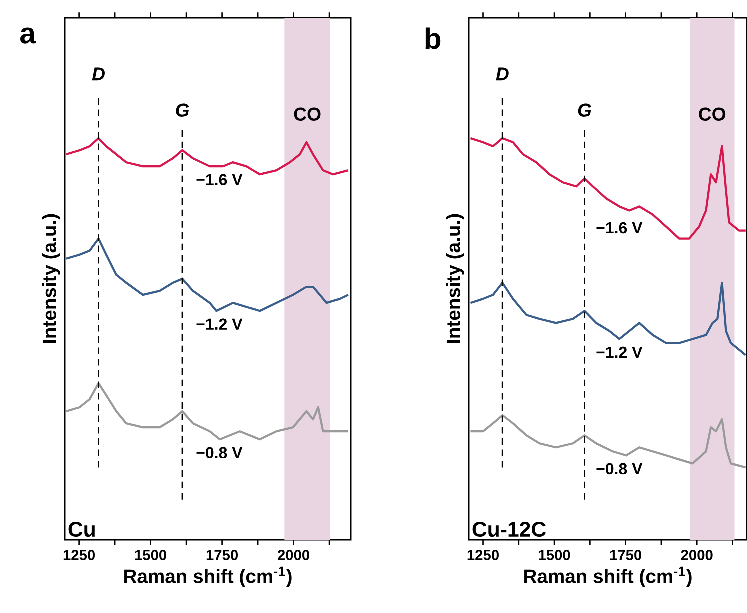 The width and height of the screenshot is (747, 613). Describe the element at coordinates (509, 530) in the screenshot. I see `annotation: Cu-12C` at that location.